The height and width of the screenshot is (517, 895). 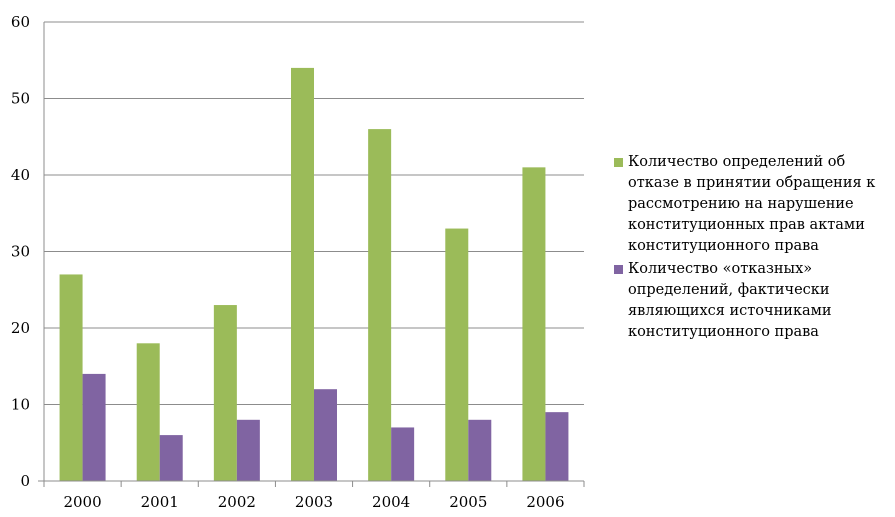 What do you see at coordinates (302, 274) in the screenshot?
I see `bar-series-1-2003` at bounding box center [302, 274].